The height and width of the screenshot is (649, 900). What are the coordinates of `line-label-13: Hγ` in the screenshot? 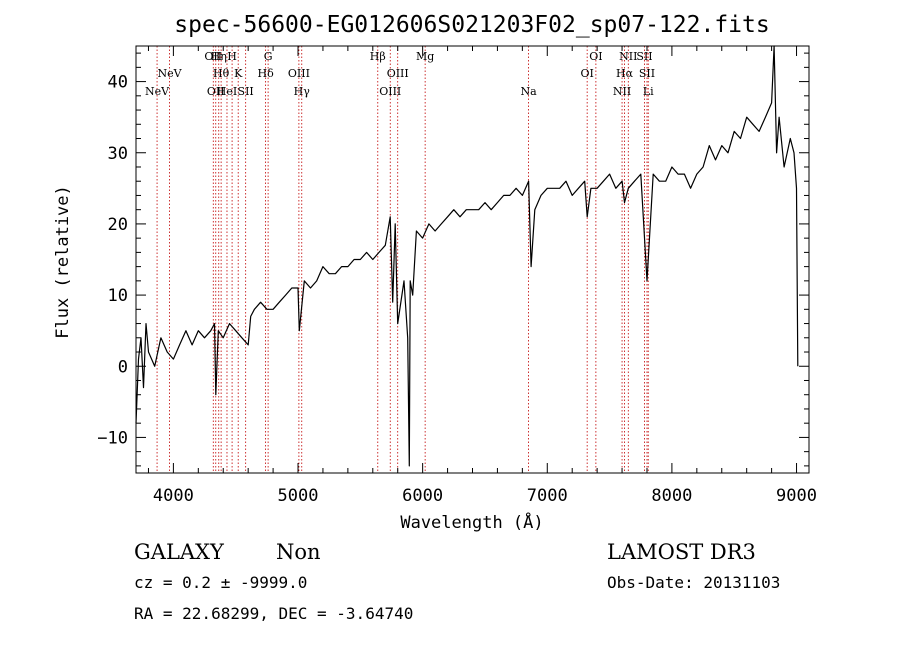 It's located at (302, 91).